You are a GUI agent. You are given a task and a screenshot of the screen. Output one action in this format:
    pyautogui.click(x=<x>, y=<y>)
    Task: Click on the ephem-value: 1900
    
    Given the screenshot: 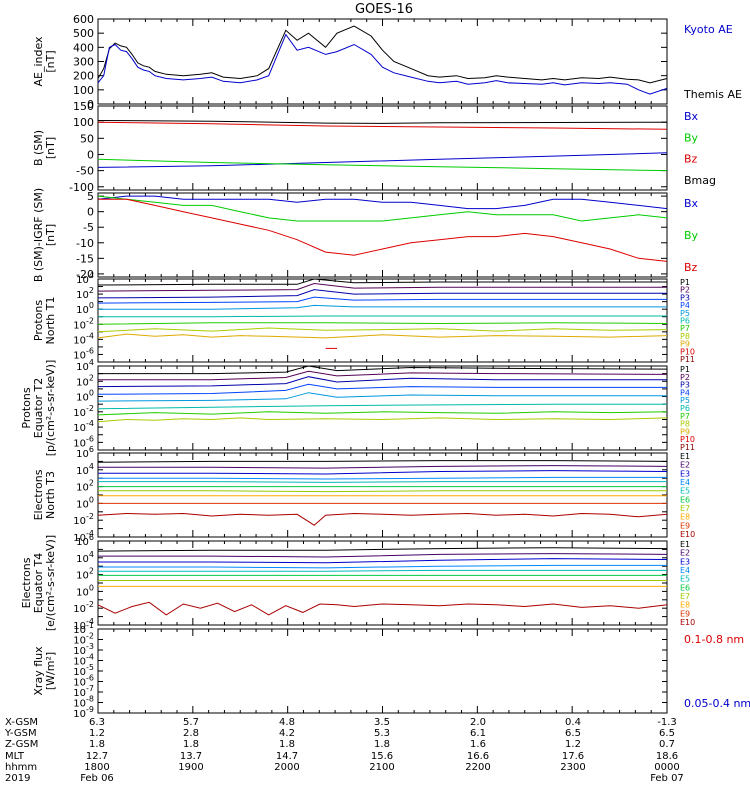 What is the action you would take?
    pyautogui.click(x=190, y=767)
    